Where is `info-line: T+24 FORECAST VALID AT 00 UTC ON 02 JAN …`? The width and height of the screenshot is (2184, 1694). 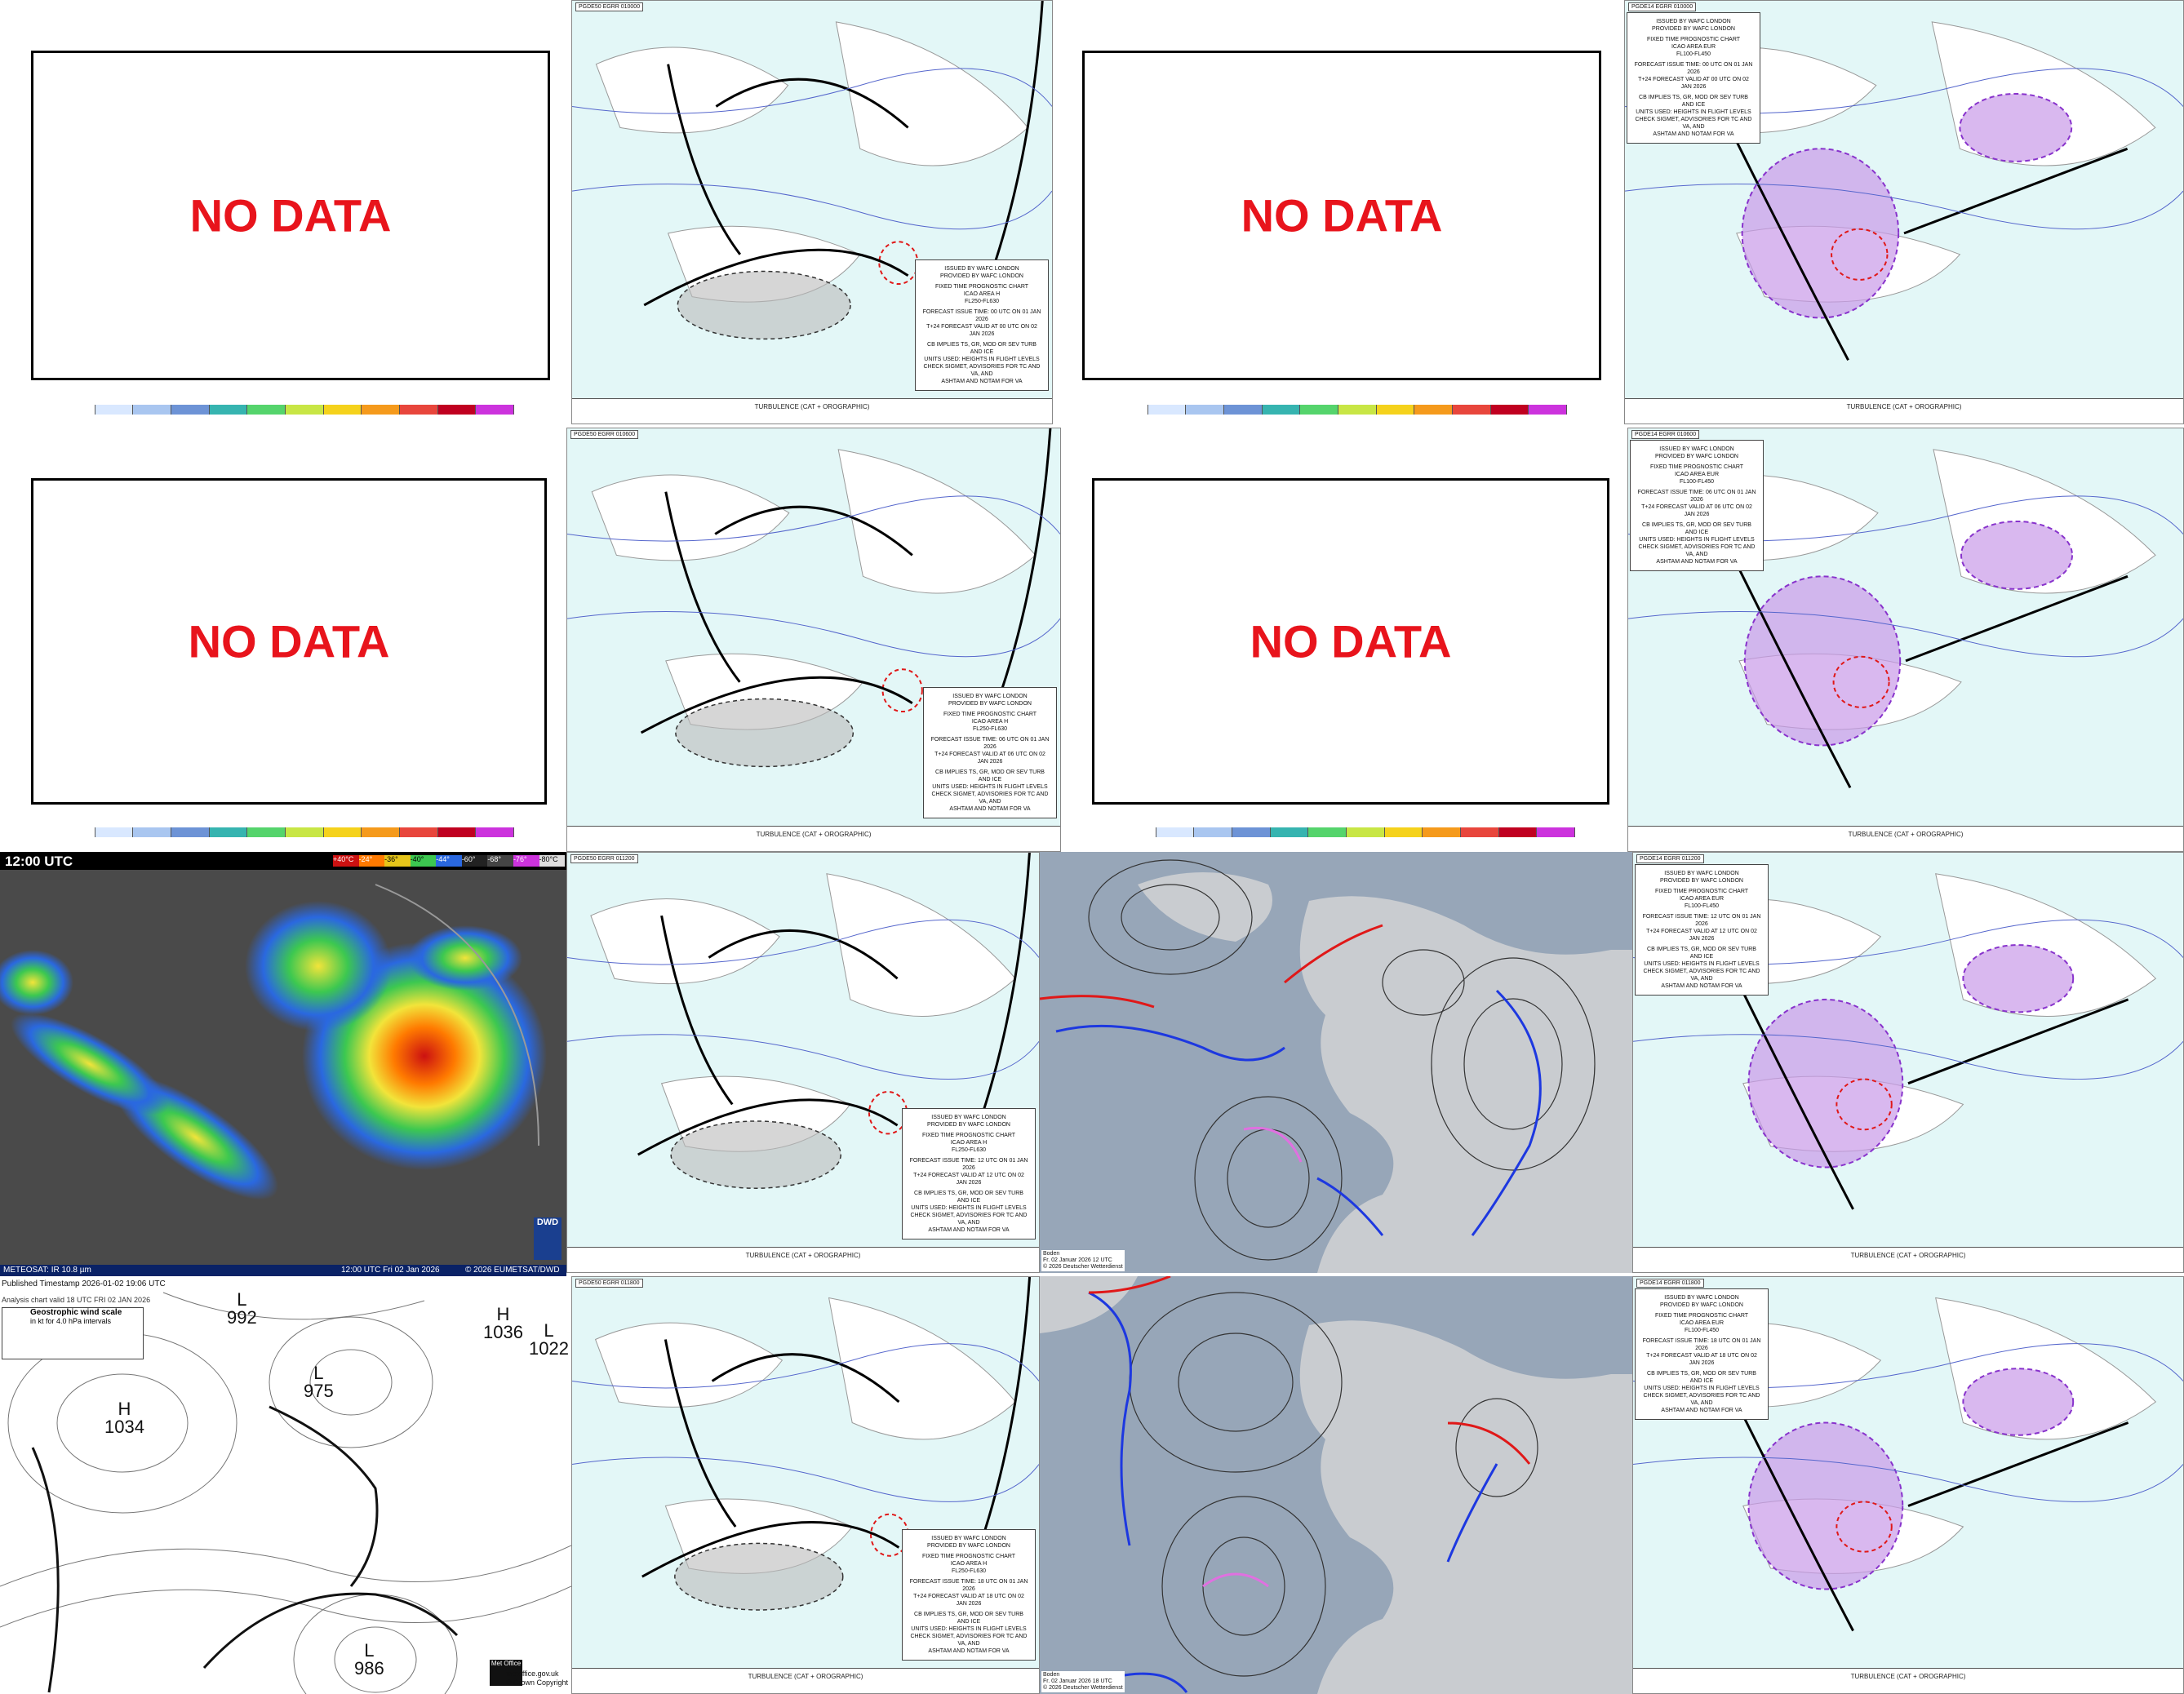 info-line: T+24 FORECAST VALID AT 00 UTC ON 02 JAN … is located at coordinates (981, 330).